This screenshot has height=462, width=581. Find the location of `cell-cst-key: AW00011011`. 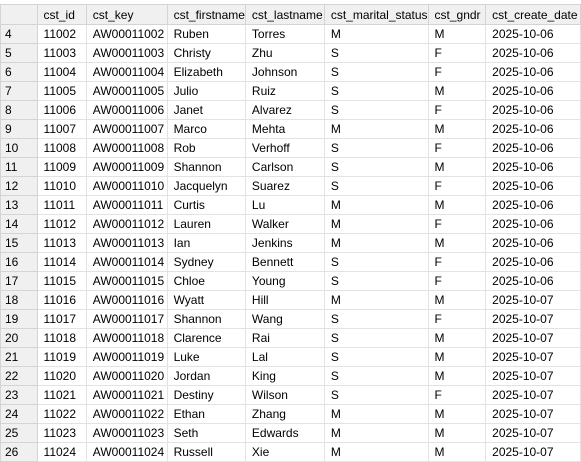

cell-cst-key: AW00011011 is located at coordinates (126, 205).